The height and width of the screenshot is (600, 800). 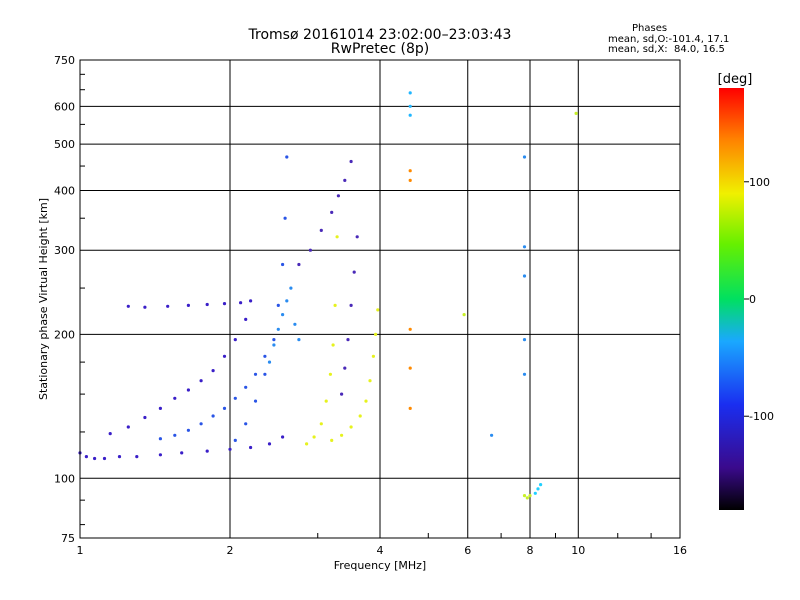 What do you see at coordinates (64, 478) in the screenshot?
I see `y-tick-label: 100` at bounding box center [64, 478].